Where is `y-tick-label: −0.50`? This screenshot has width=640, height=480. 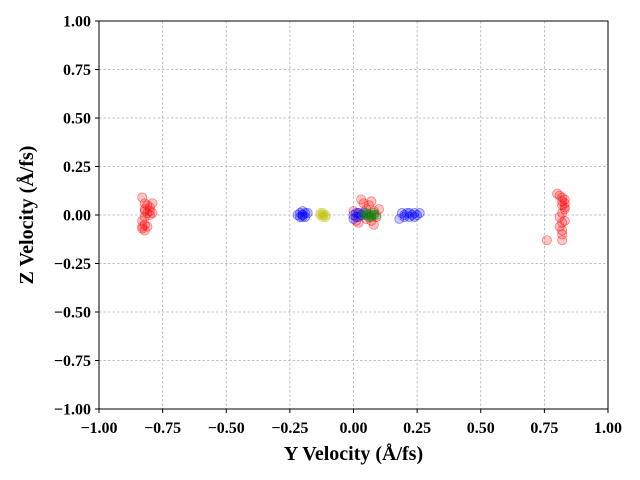
y-tick-label: −0.50 is located at coordinates (72, 313).